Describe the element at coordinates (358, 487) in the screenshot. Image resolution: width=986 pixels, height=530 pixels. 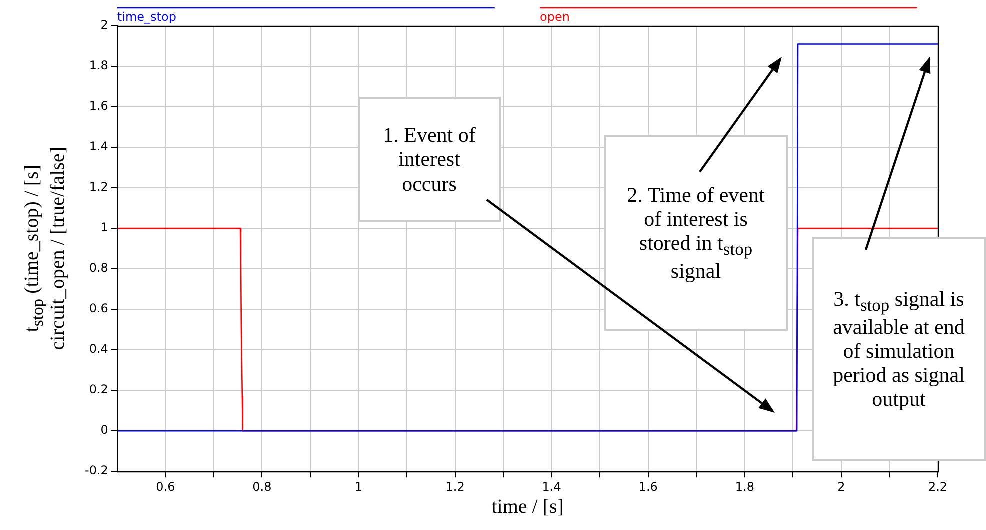
I see `x-tick-label: 1` at that location.